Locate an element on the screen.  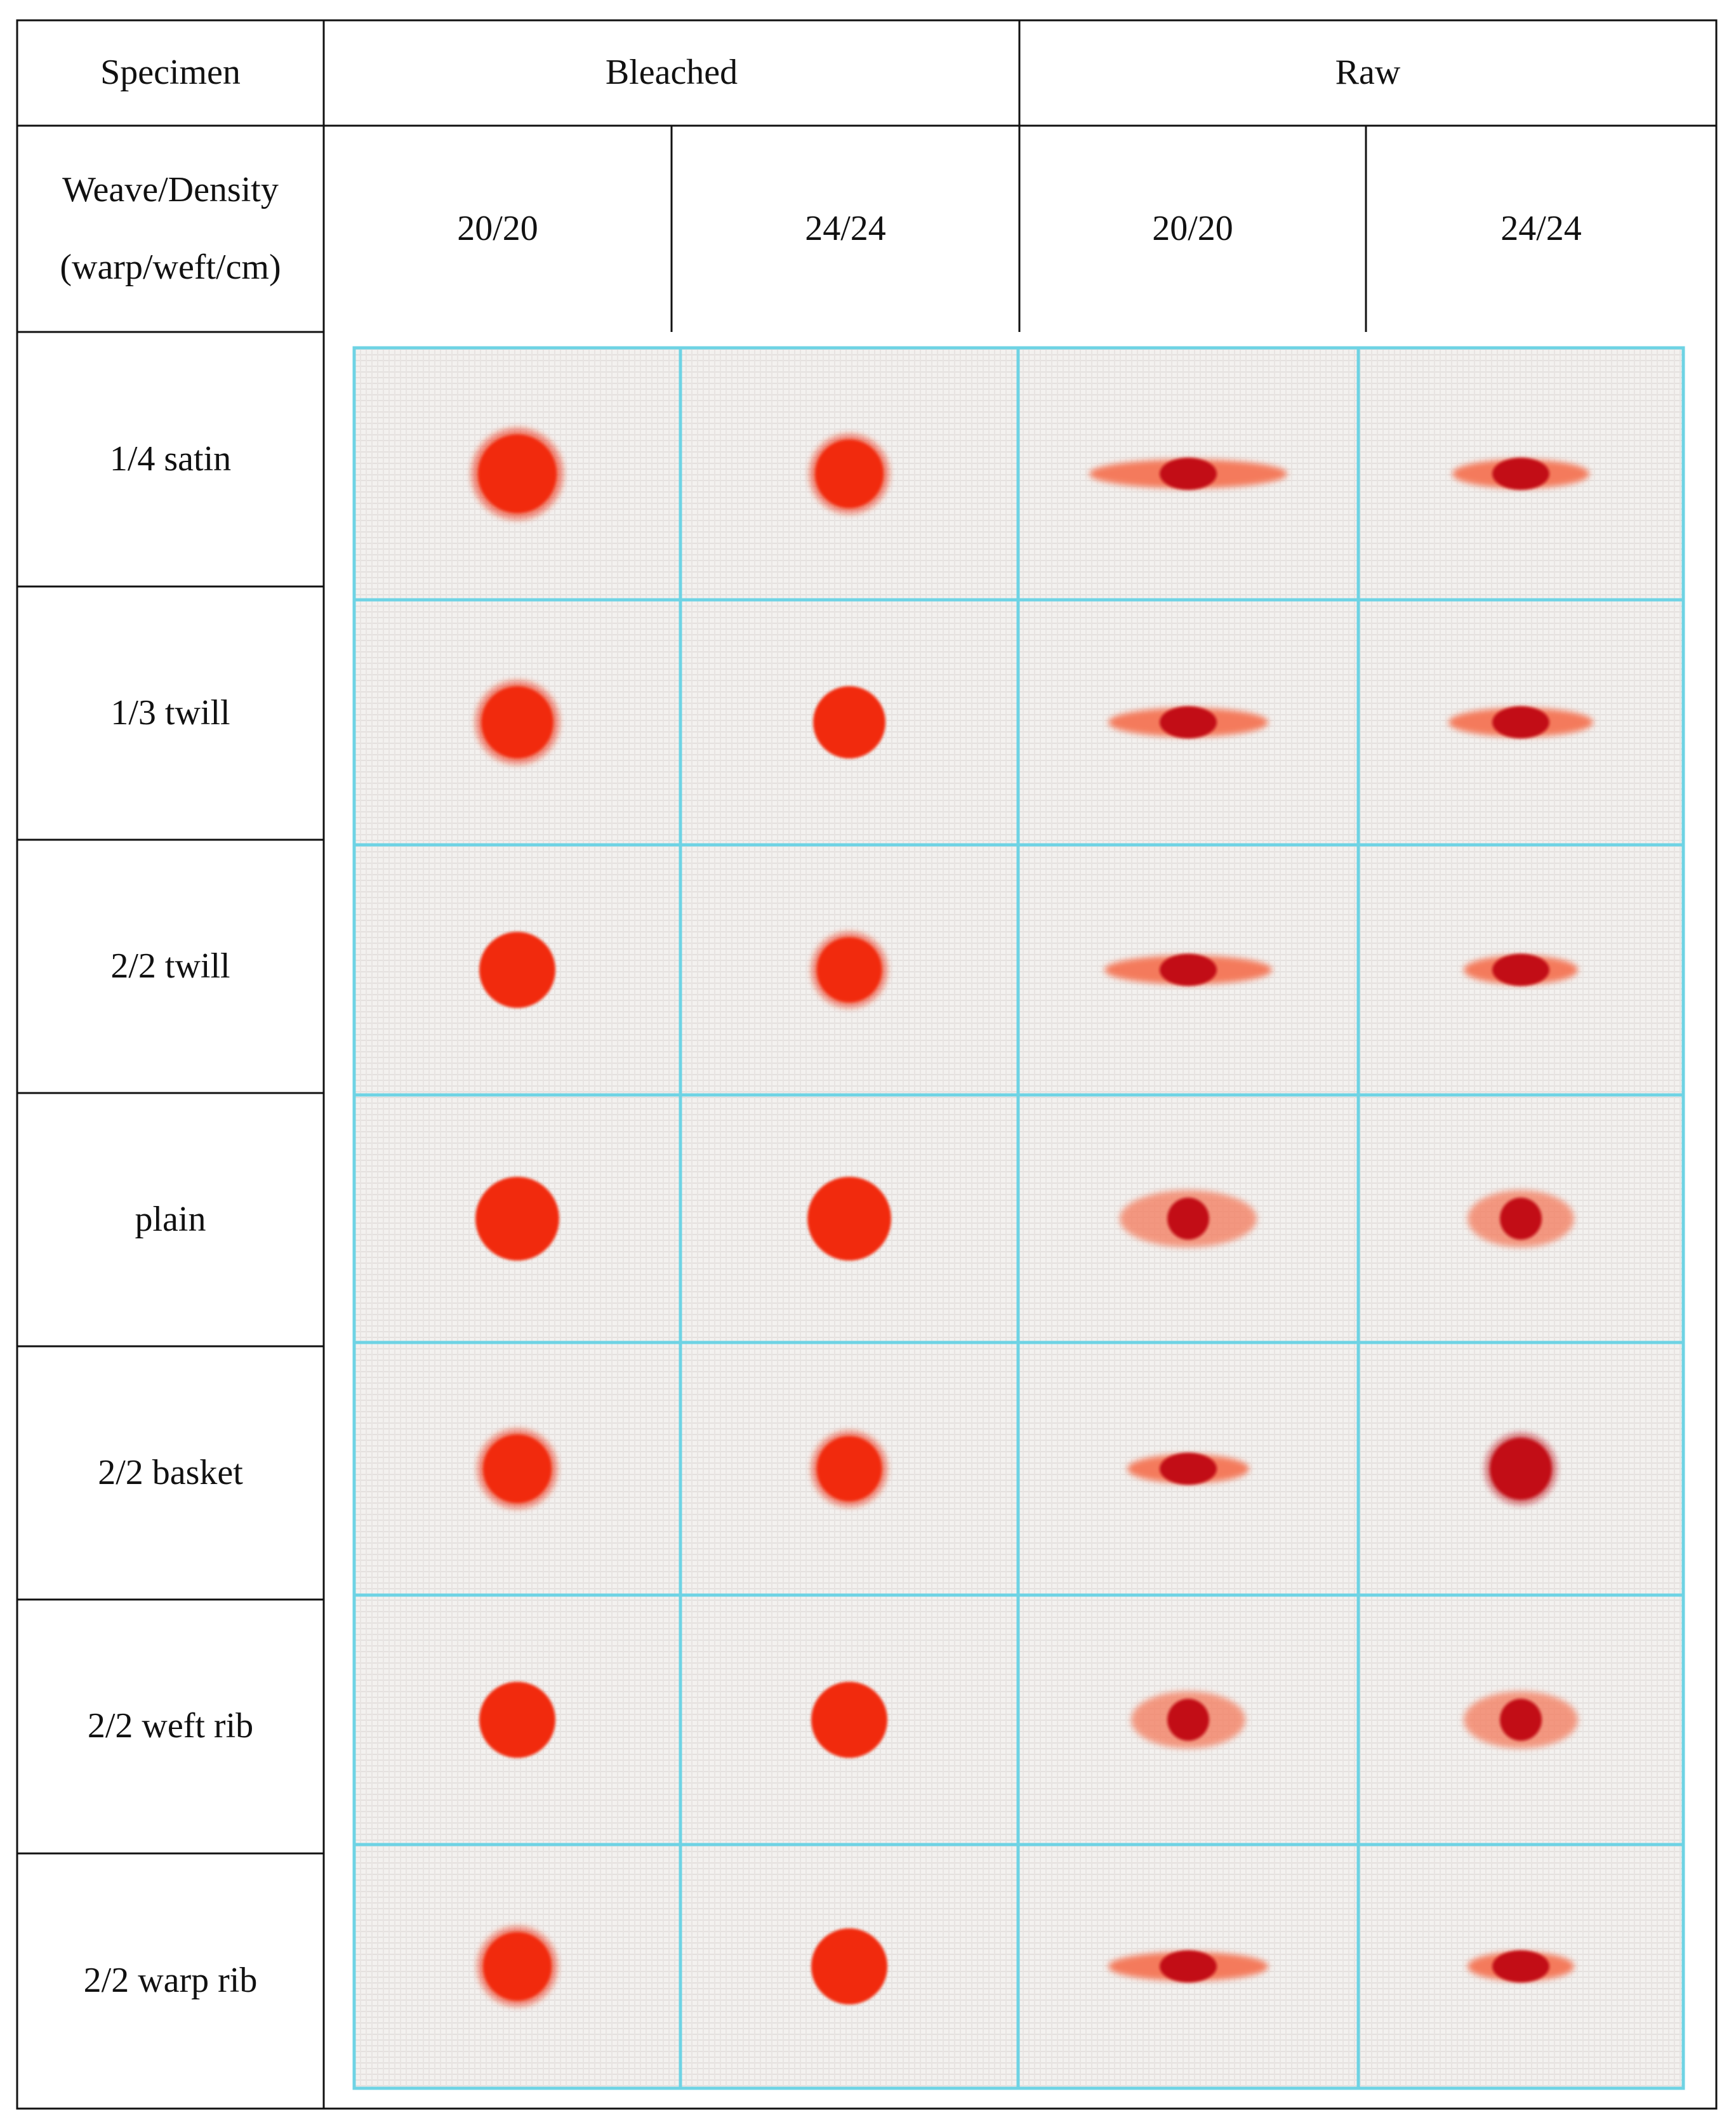
weave-name: 1/4 satin is located at coordinates (170, 459).